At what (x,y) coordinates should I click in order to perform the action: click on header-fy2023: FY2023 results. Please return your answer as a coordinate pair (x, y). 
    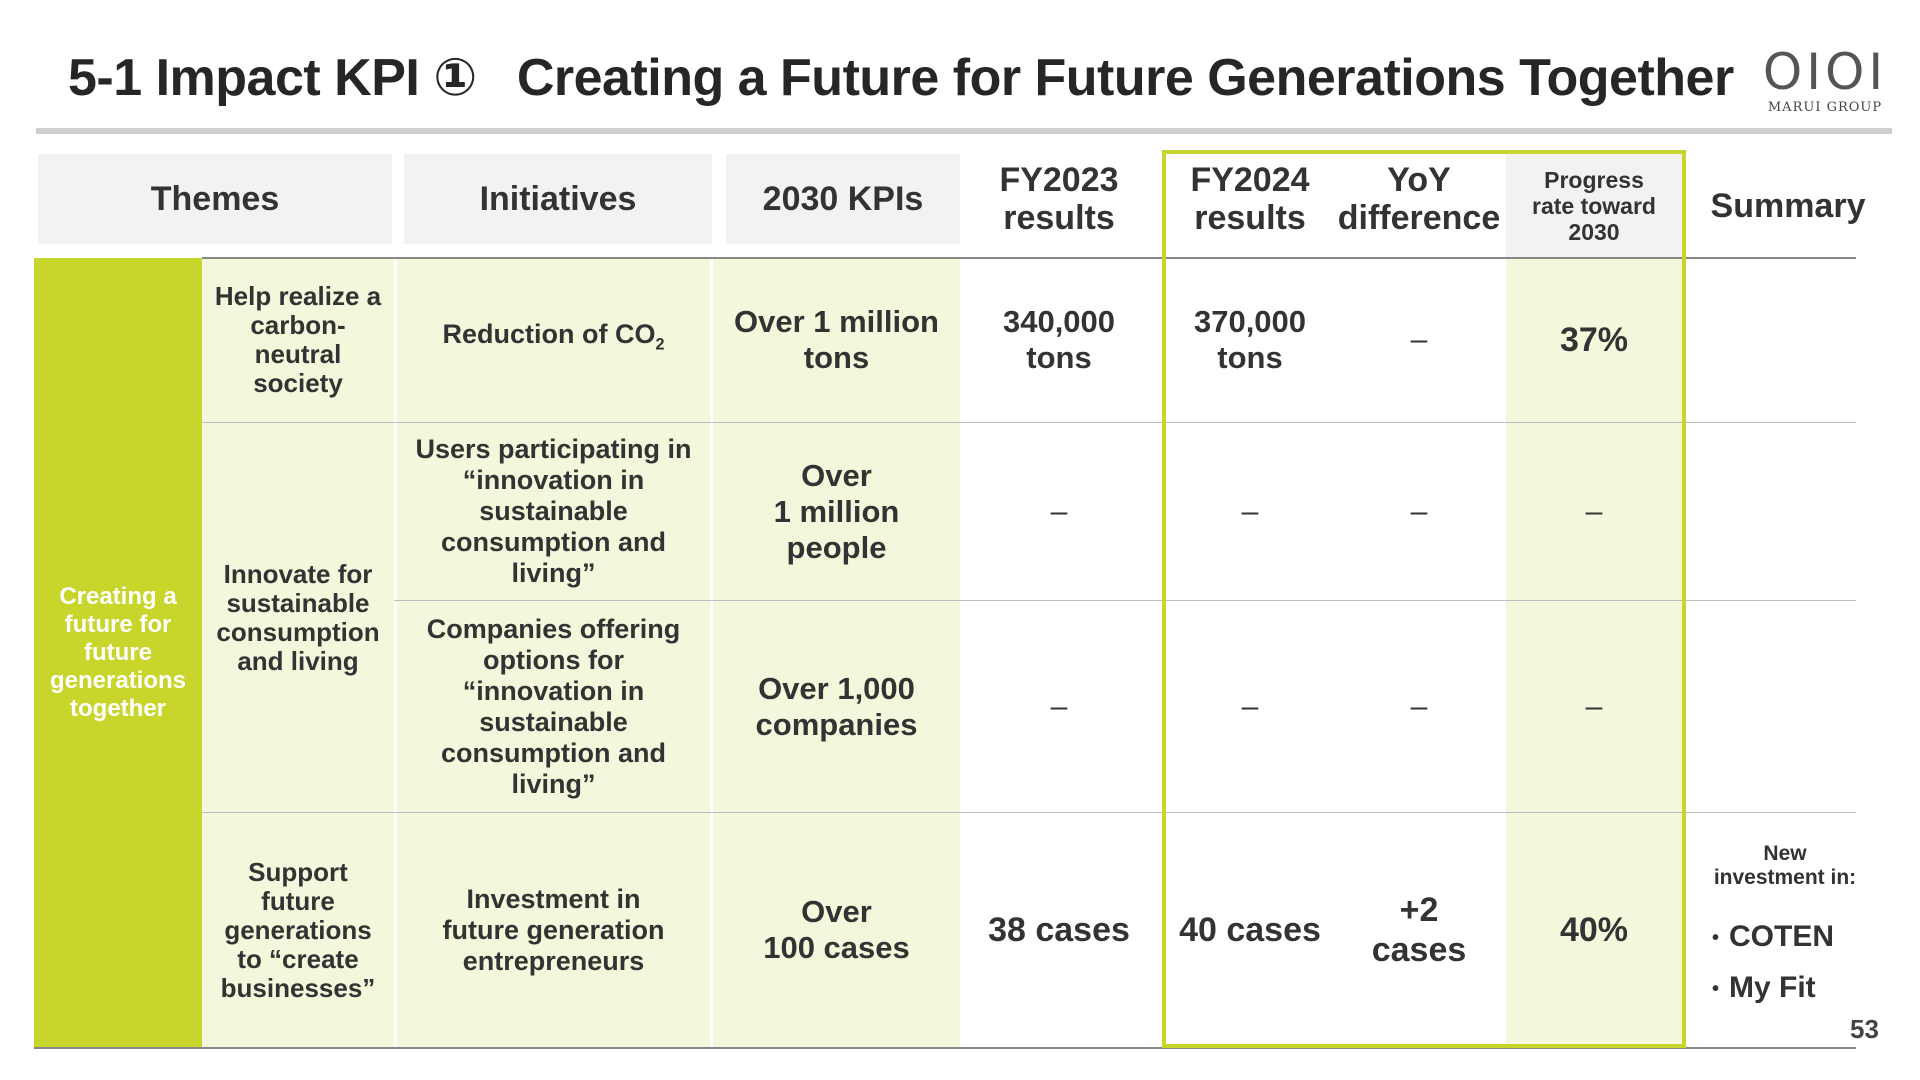
    Looking at the image, I should click on (1059, 199).